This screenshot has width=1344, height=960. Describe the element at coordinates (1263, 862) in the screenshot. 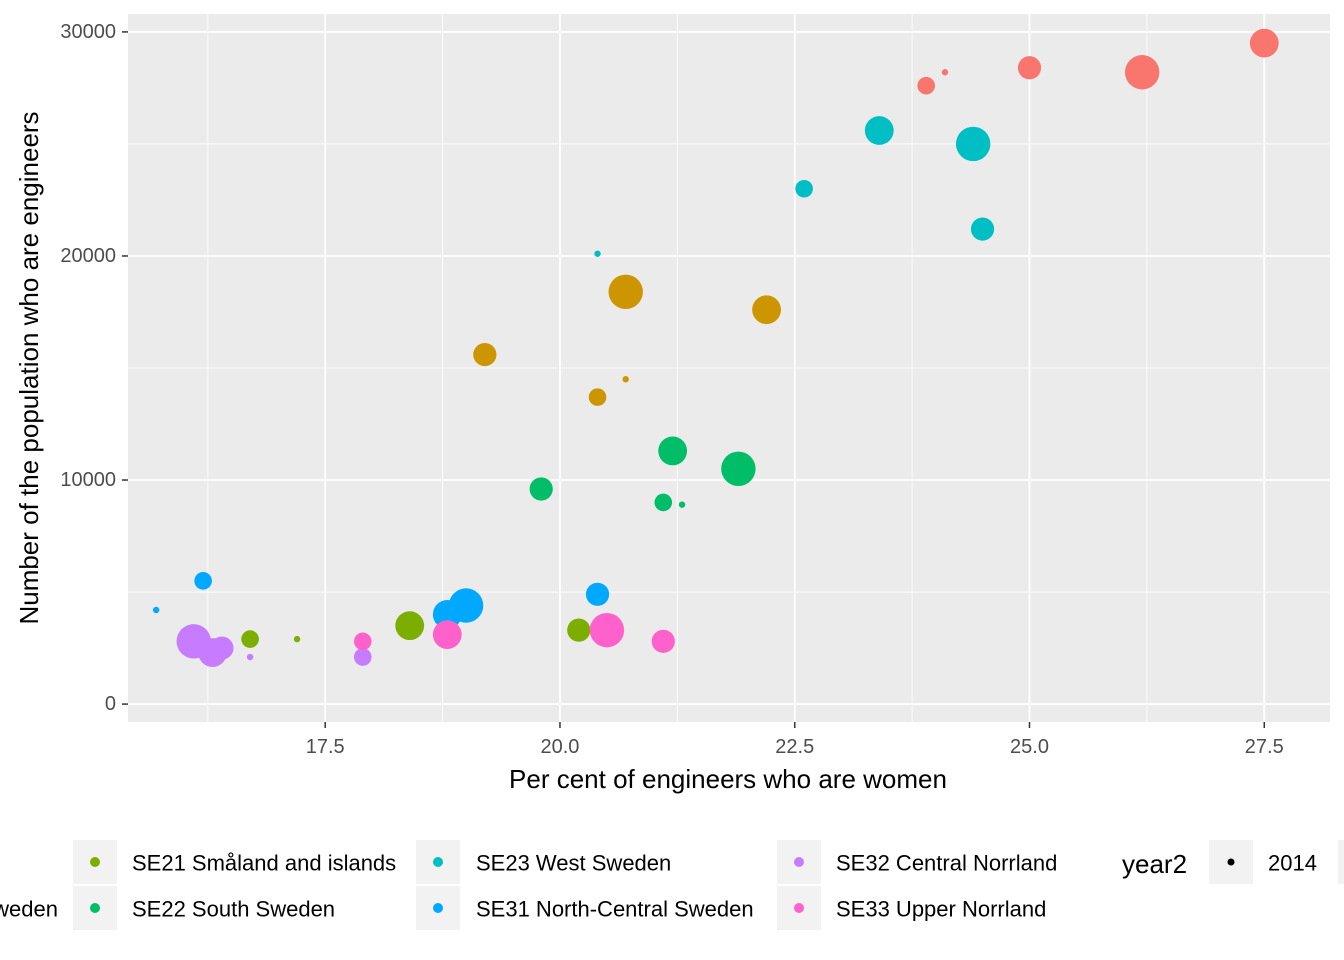

I see `legend-item: 2014` at that location.